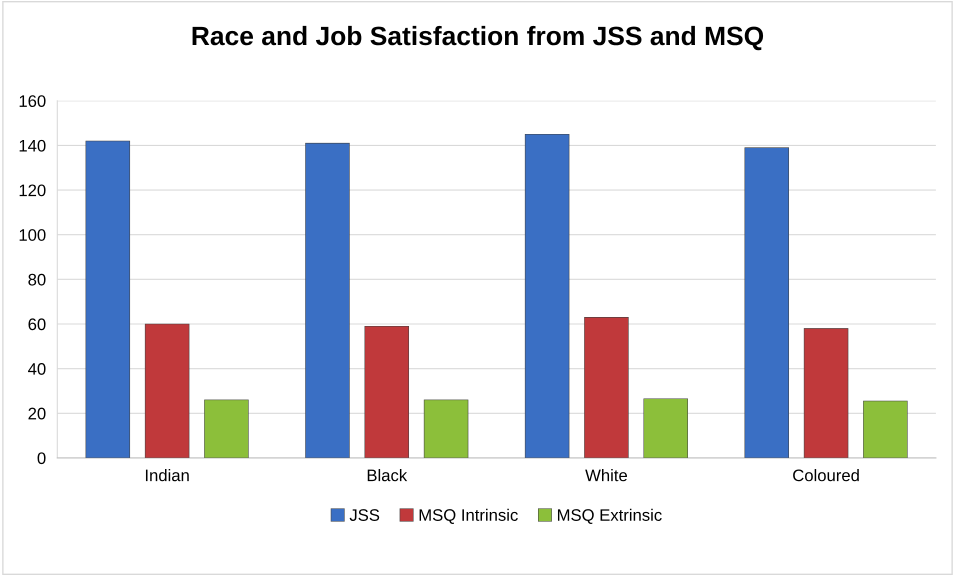 This screenshot has width=955, height=576. Describe the element at coordinates (37, 414) in the screenshot. I see `y-tick-label: 20` at that location.